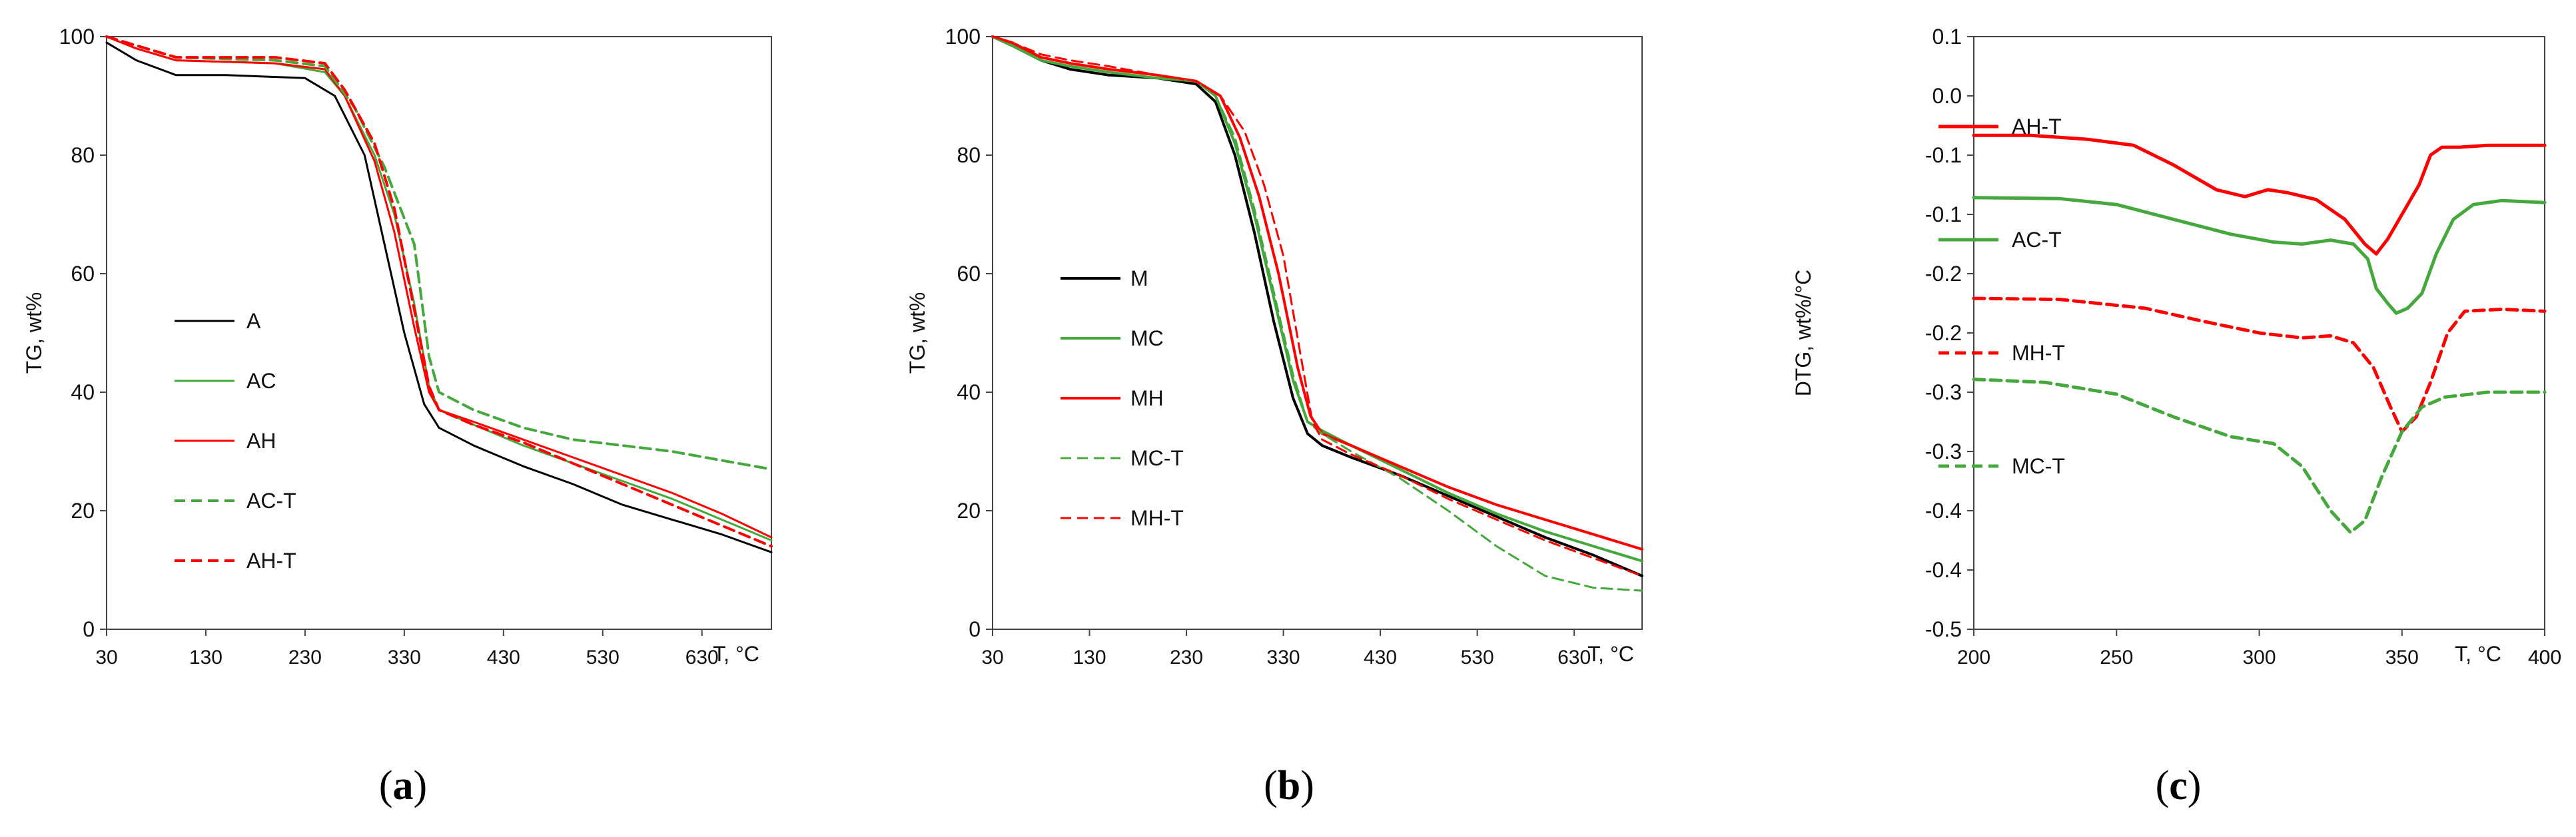  Describe the element at coordinates (1147, 398) in the screenshot. I see `legend-label-mh: MH` at that location.